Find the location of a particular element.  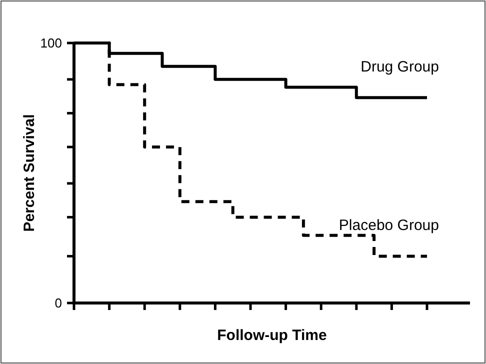

x-axis-title: Follow-up Time is located at coordinates (272, 335).